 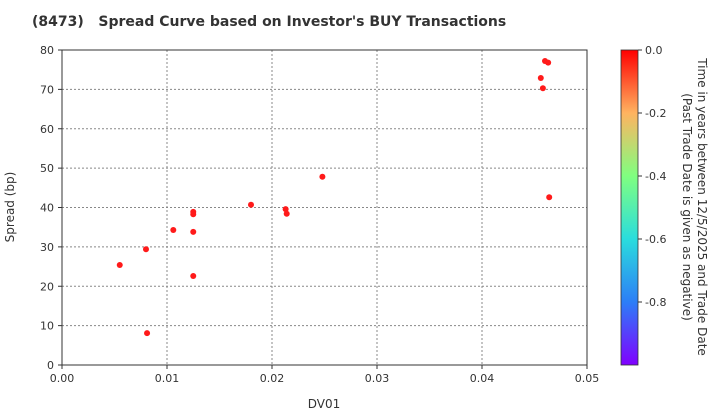 I want to click on colorbar-tick-label: -0.6, so click(x=655, y=239).